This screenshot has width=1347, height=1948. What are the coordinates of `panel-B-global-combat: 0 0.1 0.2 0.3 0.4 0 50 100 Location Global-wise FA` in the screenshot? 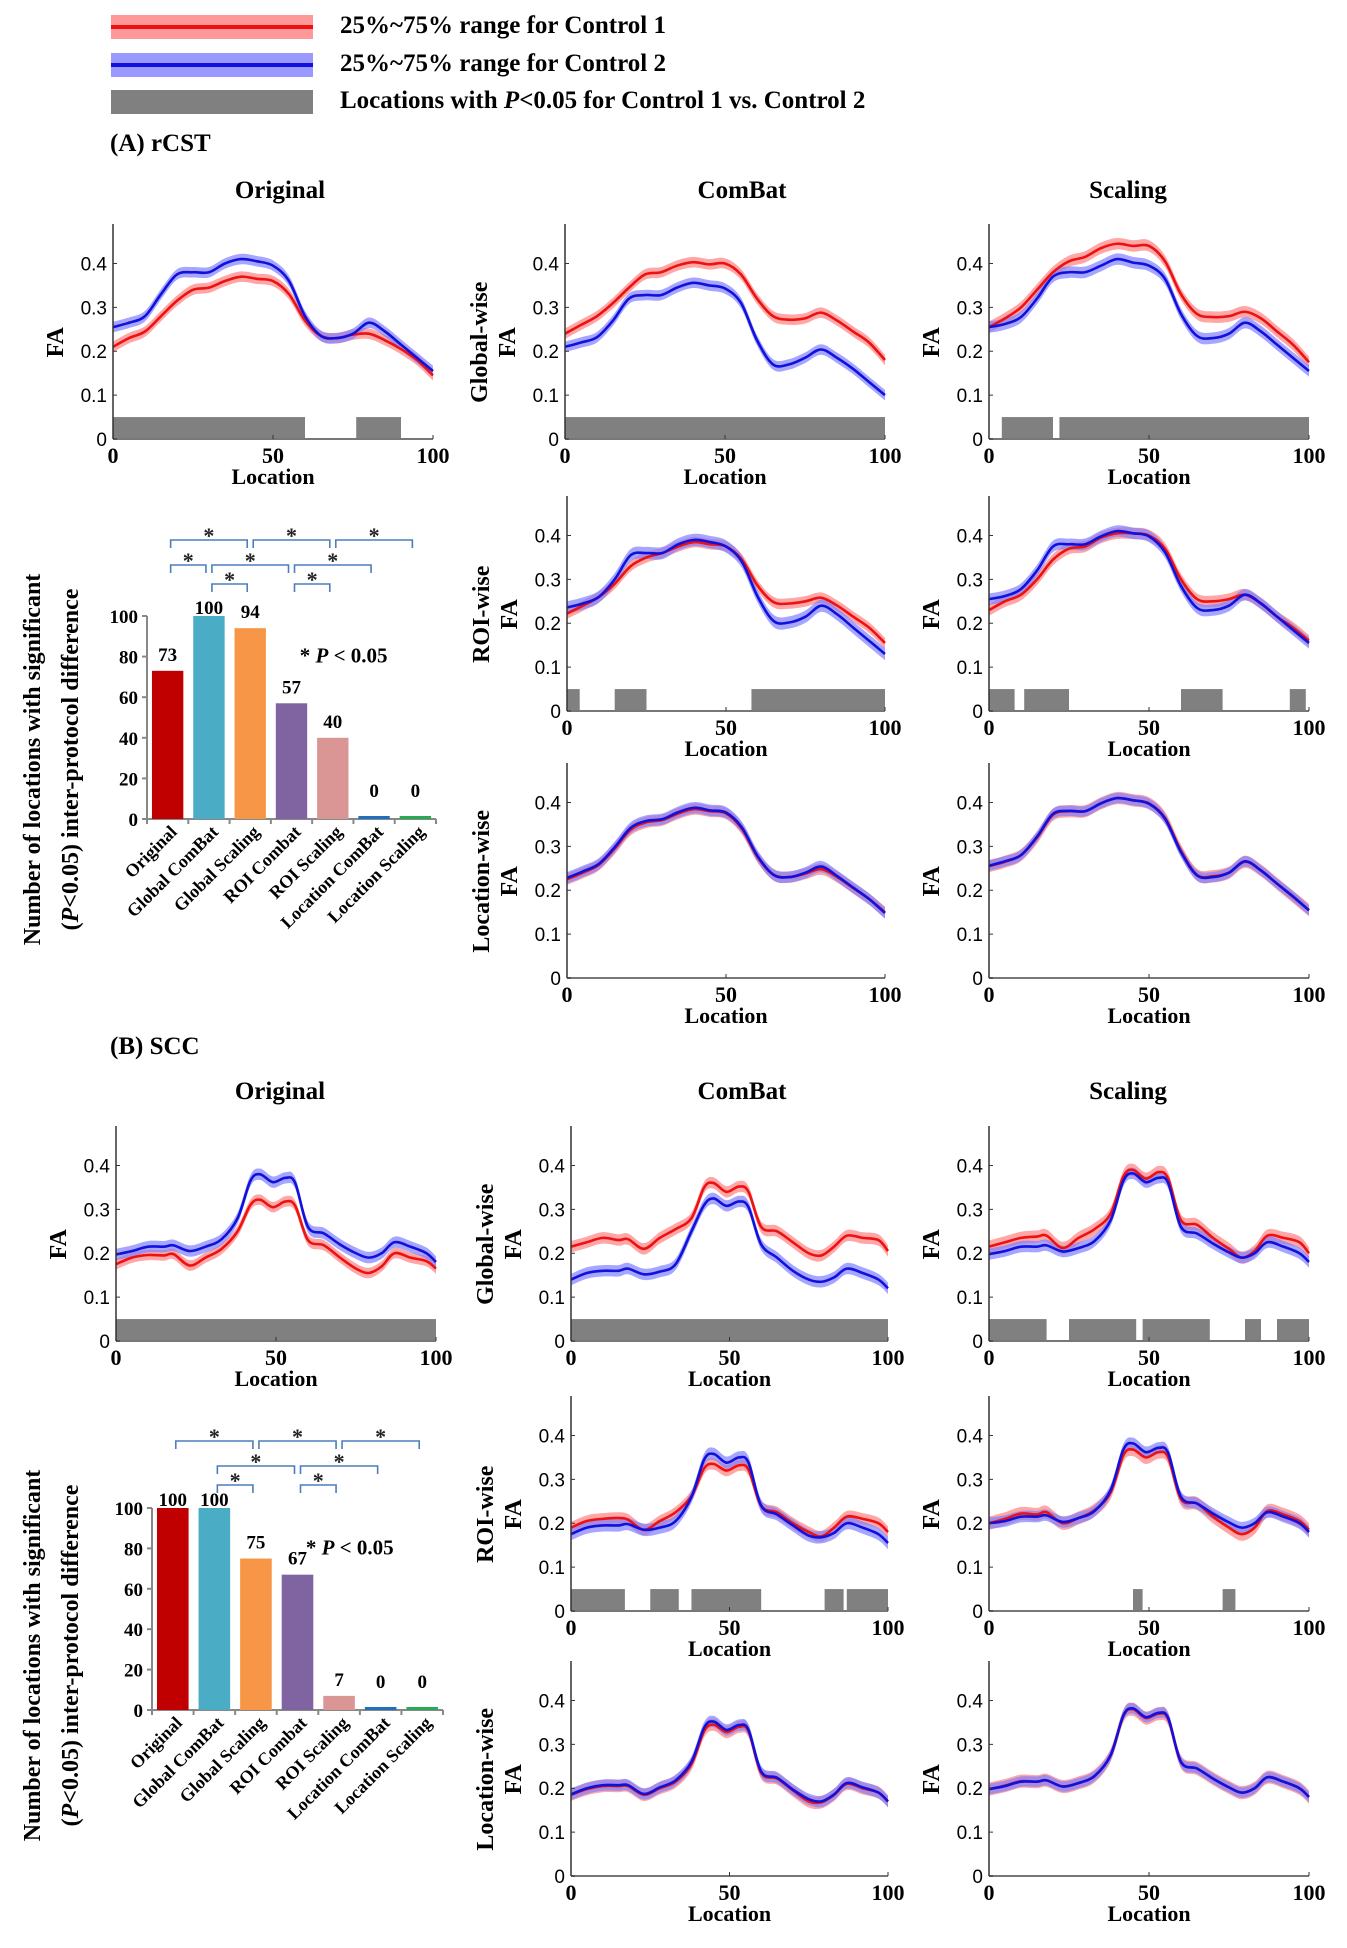 It's located at (689, 1258).